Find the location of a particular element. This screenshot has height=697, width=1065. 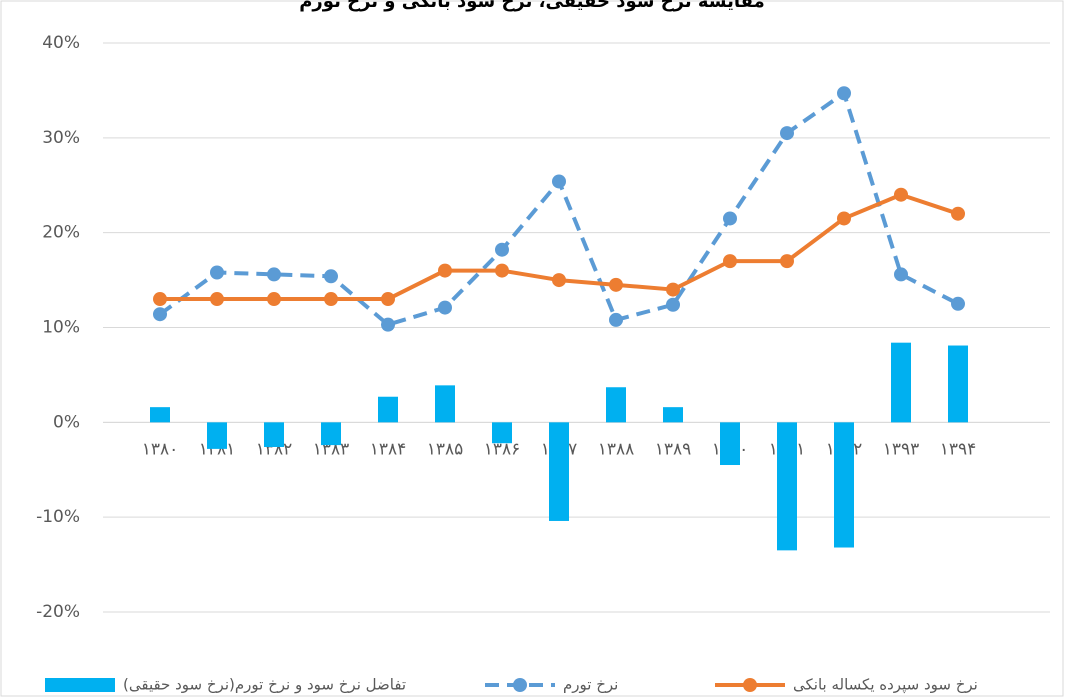

legend-swatch is located at coordinates (80, 685).